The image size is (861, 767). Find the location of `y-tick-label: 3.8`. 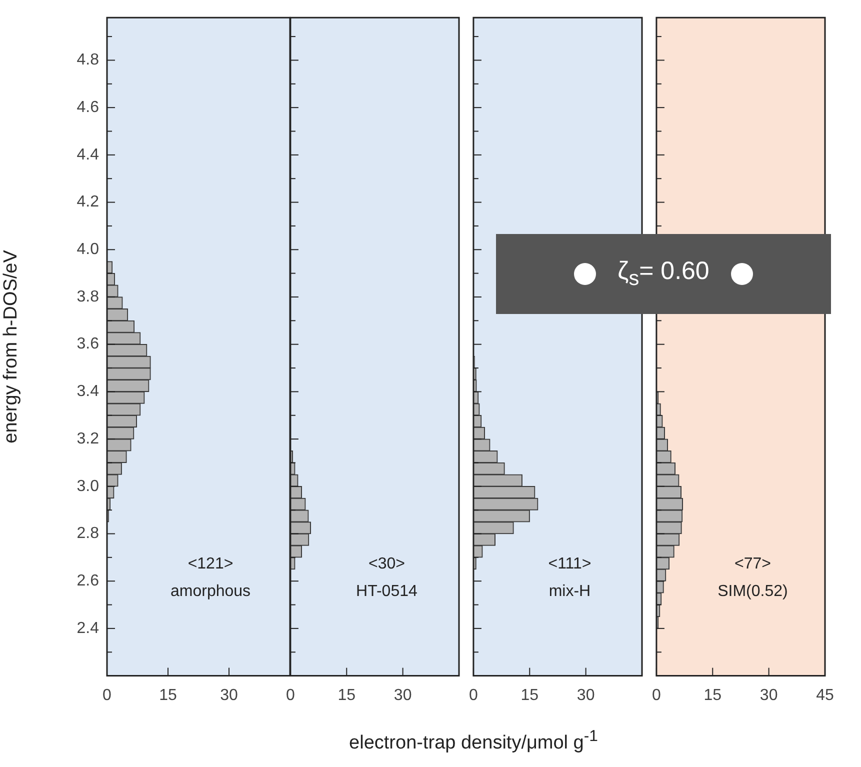

y-tick-label: 3.8 is located at coordinates (88, 297).